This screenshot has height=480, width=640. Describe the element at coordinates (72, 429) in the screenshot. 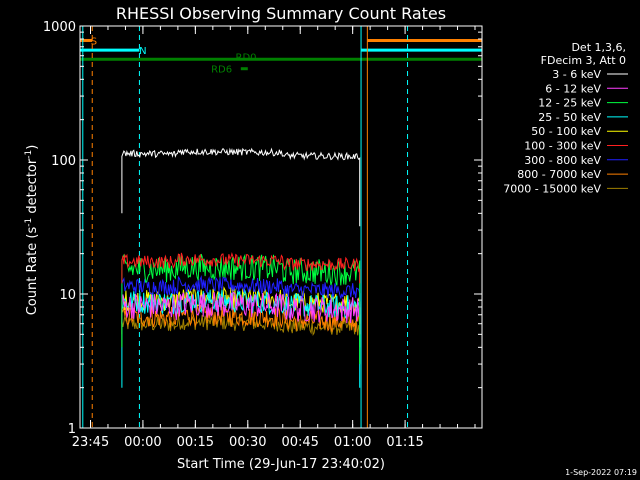

I see `y-tick-label: 1` at that location.